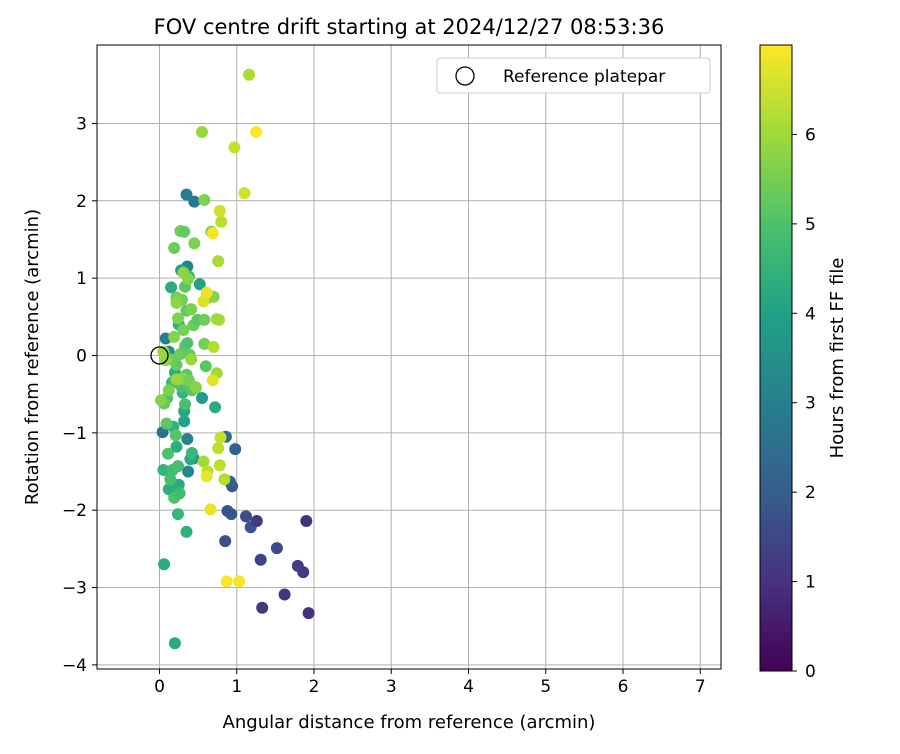 The image size is (900, 754). Describe the element at coordinates (159, 687) in the screenshot. I see `x-tick-label: 0` at that location.